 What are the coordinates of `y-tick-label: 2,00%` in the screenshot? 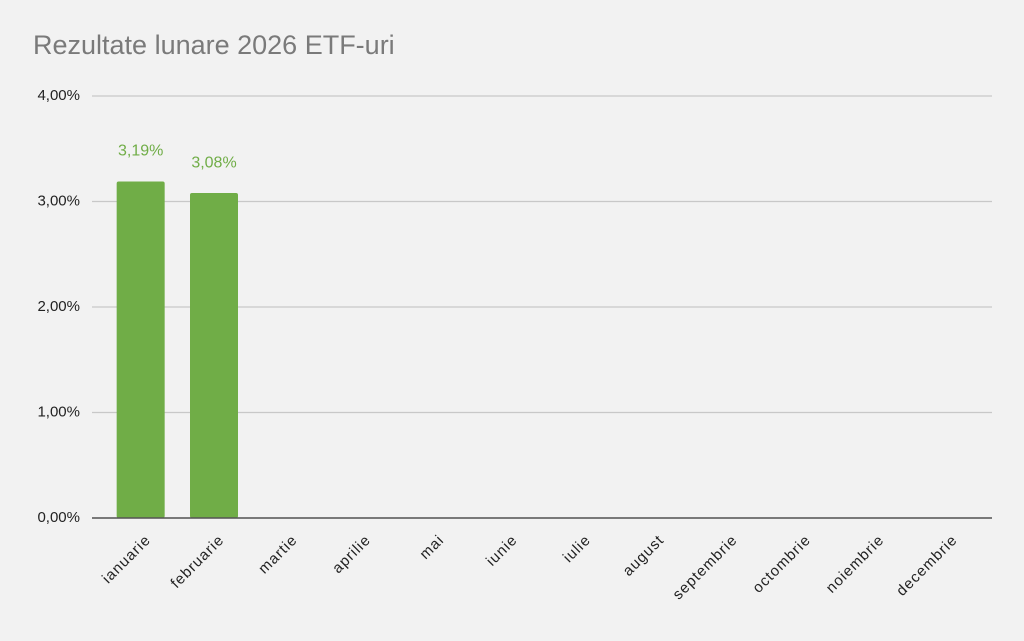 It's located at (58, 306).